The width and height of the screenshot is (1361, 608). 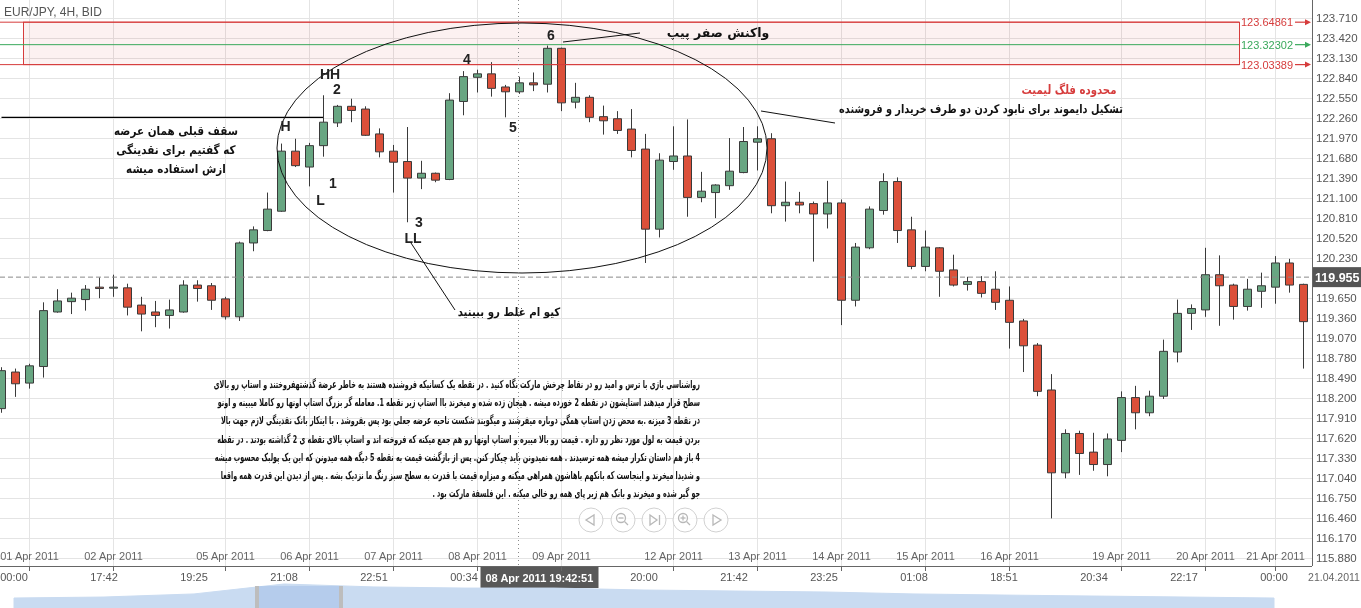 I want to click on y-tick-label: 120.230, so click(x=1337, y=258).